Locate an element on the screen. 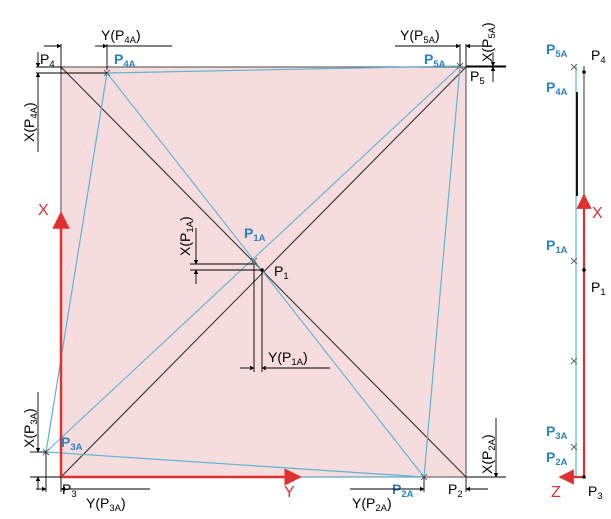 The height and width of the screenshot is (519, 611). side-p1-dot is located at coordinates (584, 270).